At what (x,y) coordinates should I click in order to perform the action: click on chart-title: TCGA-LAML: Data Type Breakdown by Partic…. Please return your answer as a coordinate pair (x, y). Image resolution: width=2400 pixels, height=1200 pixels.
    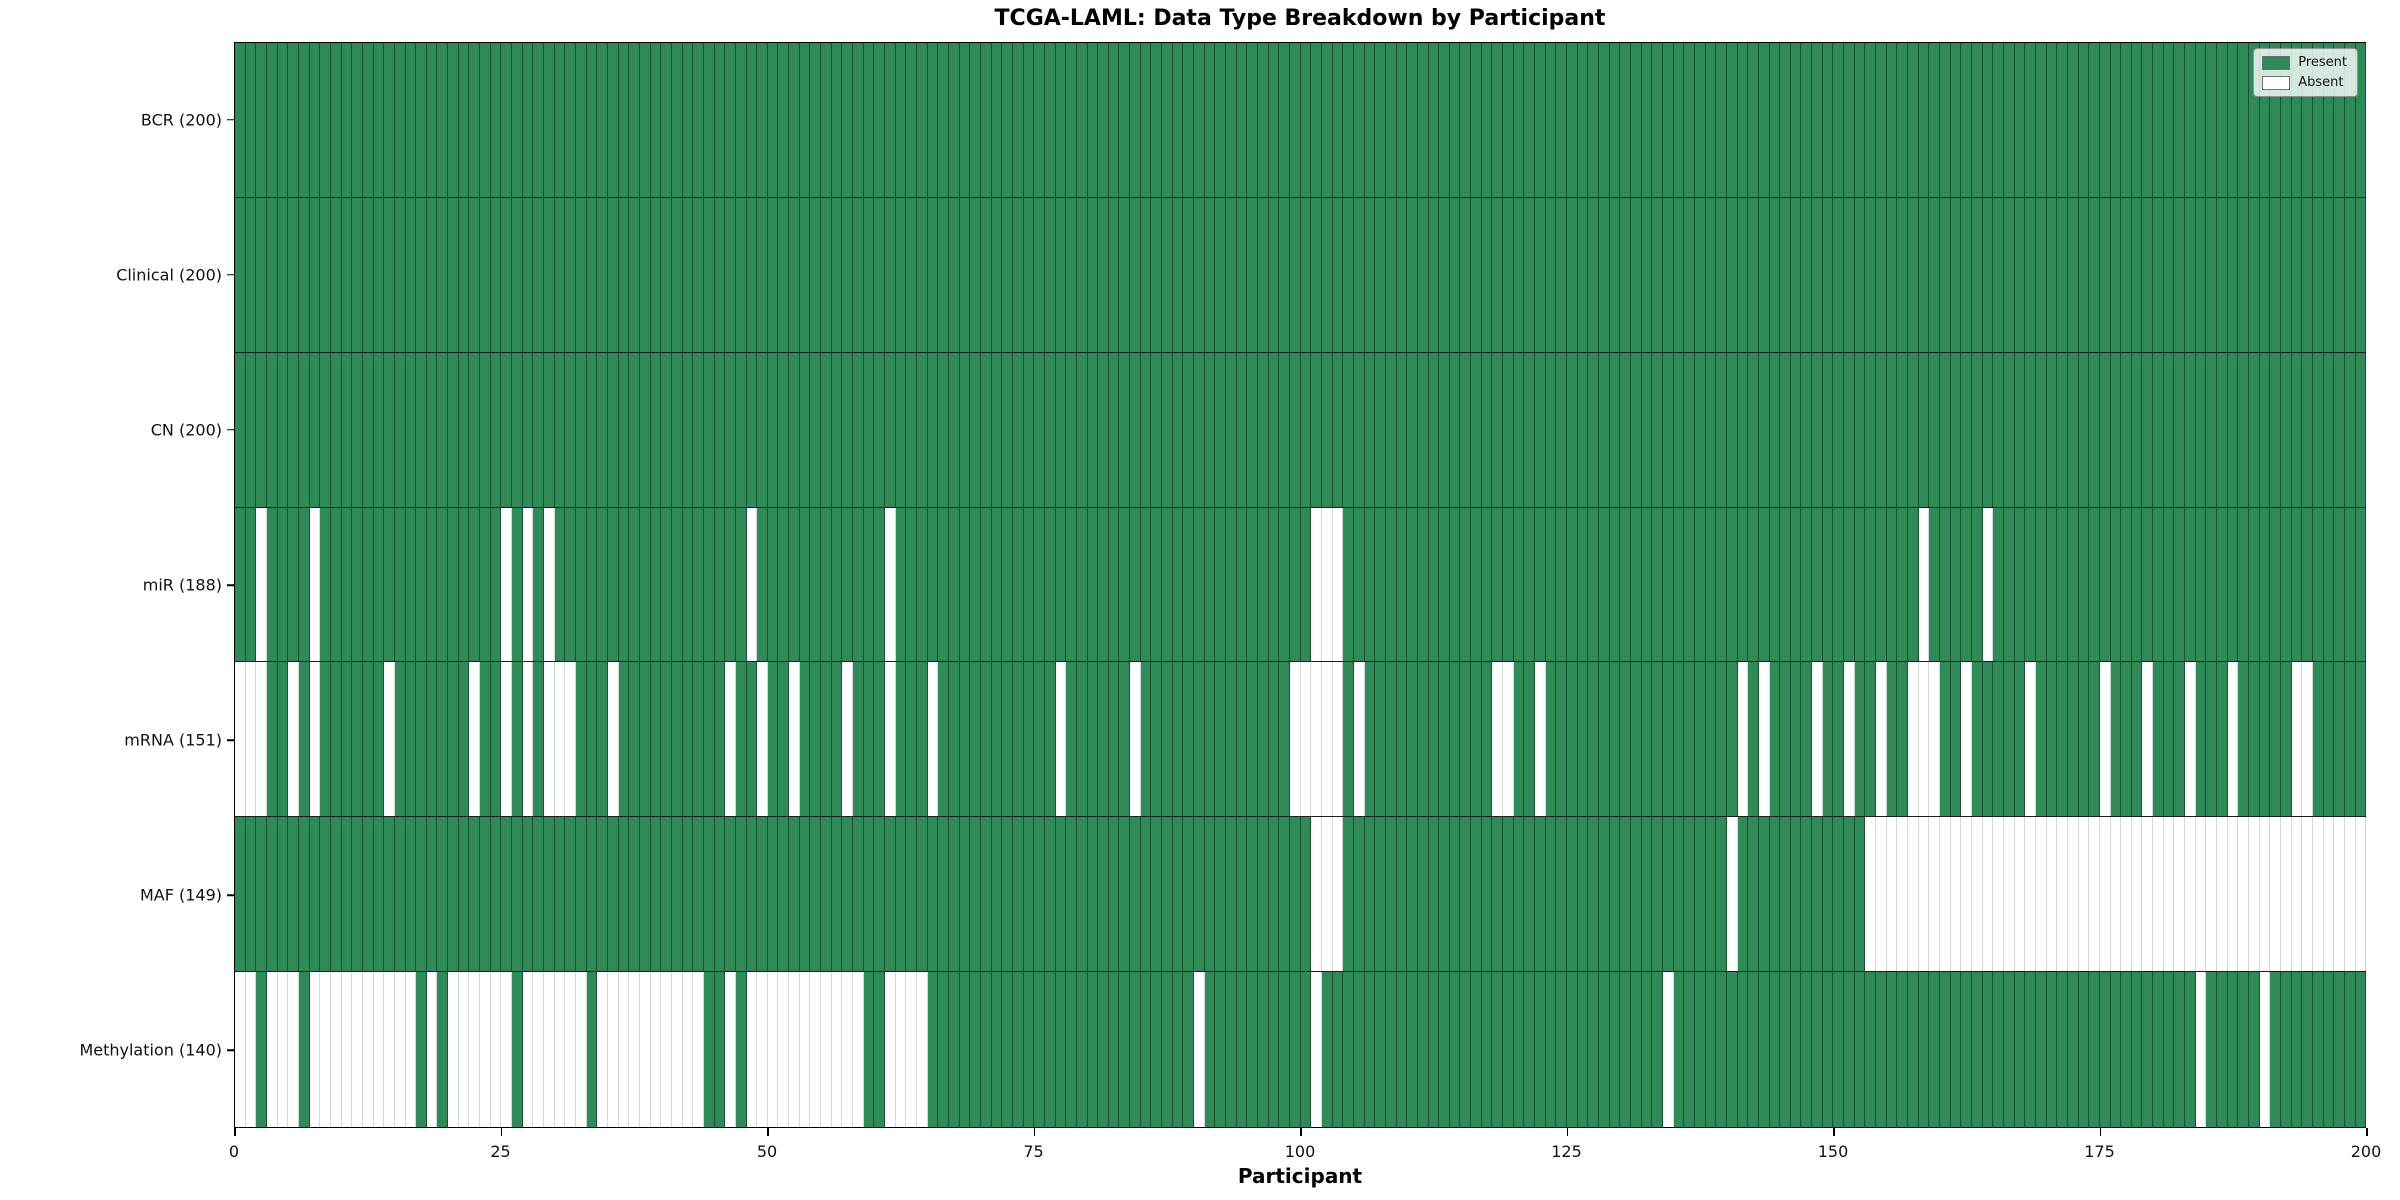
    Looking at the image, I should click on (1300, 18).